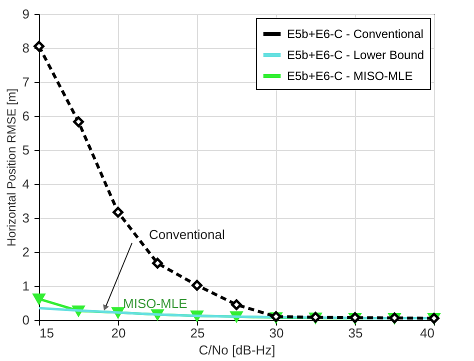 The image size is (474, 361). Describe the element at coordinates (355, 333) in the screenshot. I see `x-tick-label: 35` at that location.